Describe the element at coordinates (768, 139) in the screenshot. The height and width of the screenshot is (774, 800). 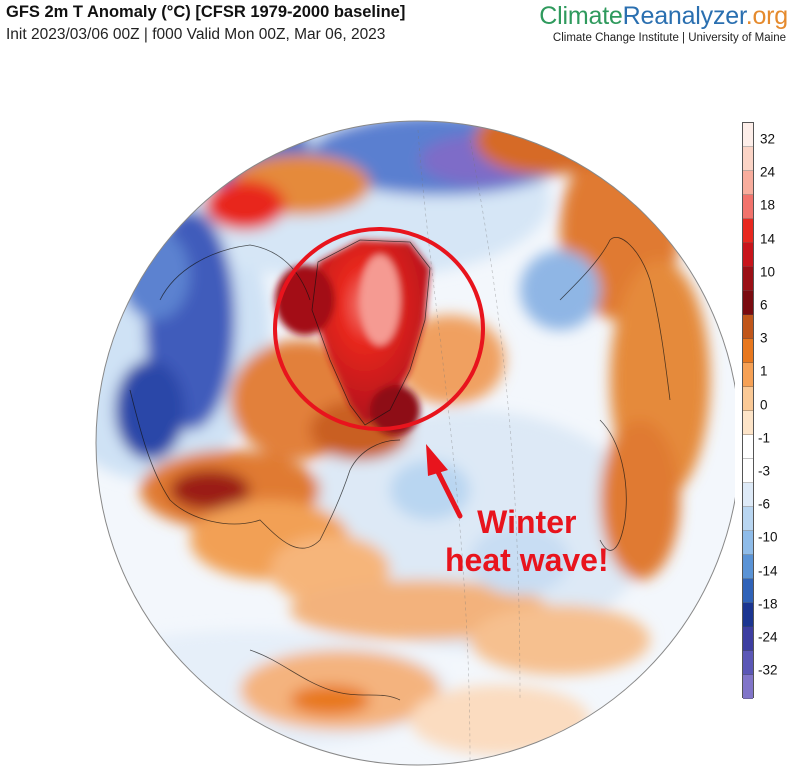
I see `colorbar-tick-label: 32` at that location.